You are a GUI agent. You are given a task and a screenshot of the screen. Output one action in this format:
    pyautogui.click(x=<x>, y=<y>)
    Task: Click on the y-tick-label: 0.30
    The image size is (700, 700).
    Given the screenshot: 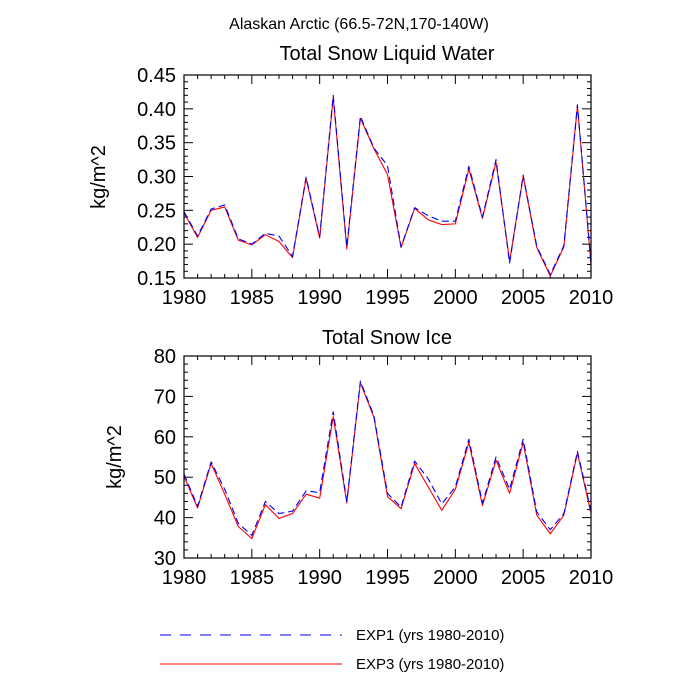 What is the action you would take?
    pyautogui.click(x=156, y=178)
    